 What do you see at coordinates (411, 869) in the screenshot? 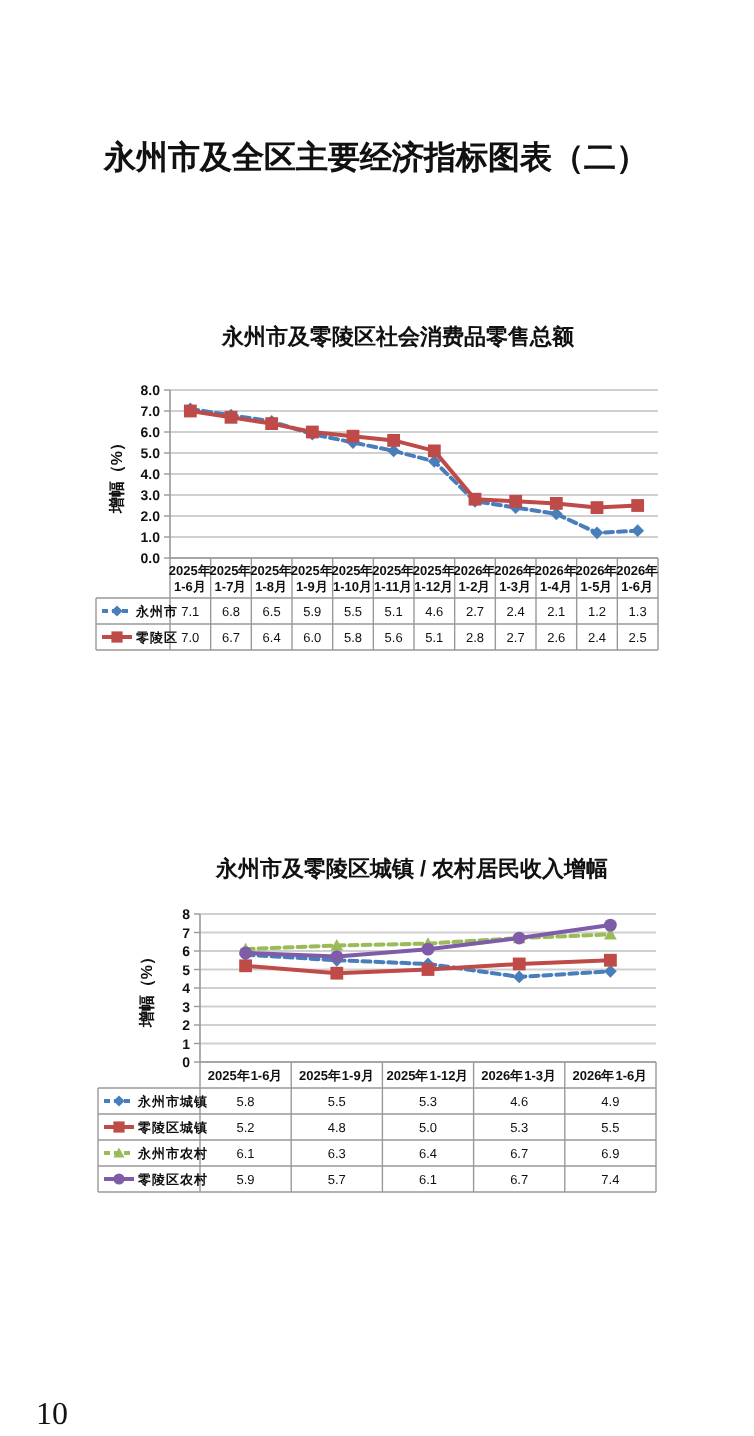
I see `chart-title: 永州市及零陵区城镇 / 农村居民收入增幅` at bounding box center [411, 869].